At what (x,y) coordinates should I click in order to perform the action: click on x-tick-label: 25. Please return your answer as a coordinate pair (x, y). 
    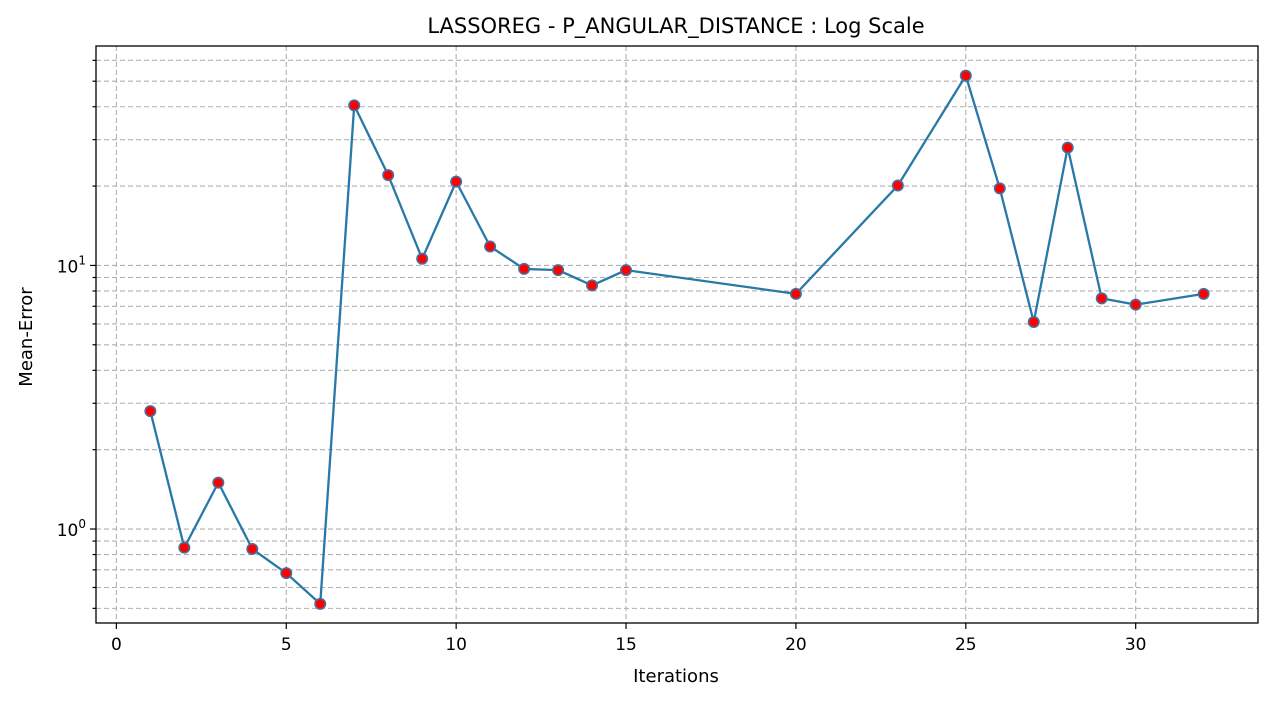
    Looking at the image, I should click on (966, 645).